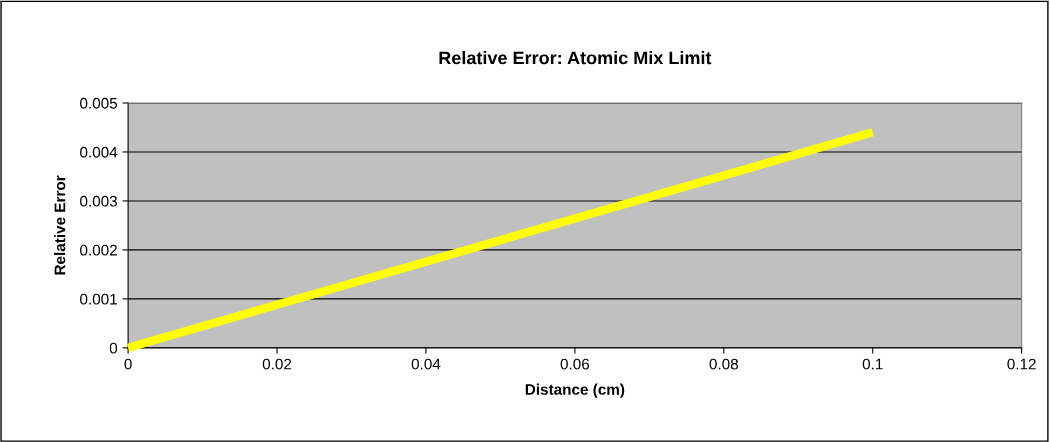 This screenshot has width=1050, height=442. Describe the element at coordinates (99, 103) in the screenshot. I see `y-tick-label: 0.005` at that location.